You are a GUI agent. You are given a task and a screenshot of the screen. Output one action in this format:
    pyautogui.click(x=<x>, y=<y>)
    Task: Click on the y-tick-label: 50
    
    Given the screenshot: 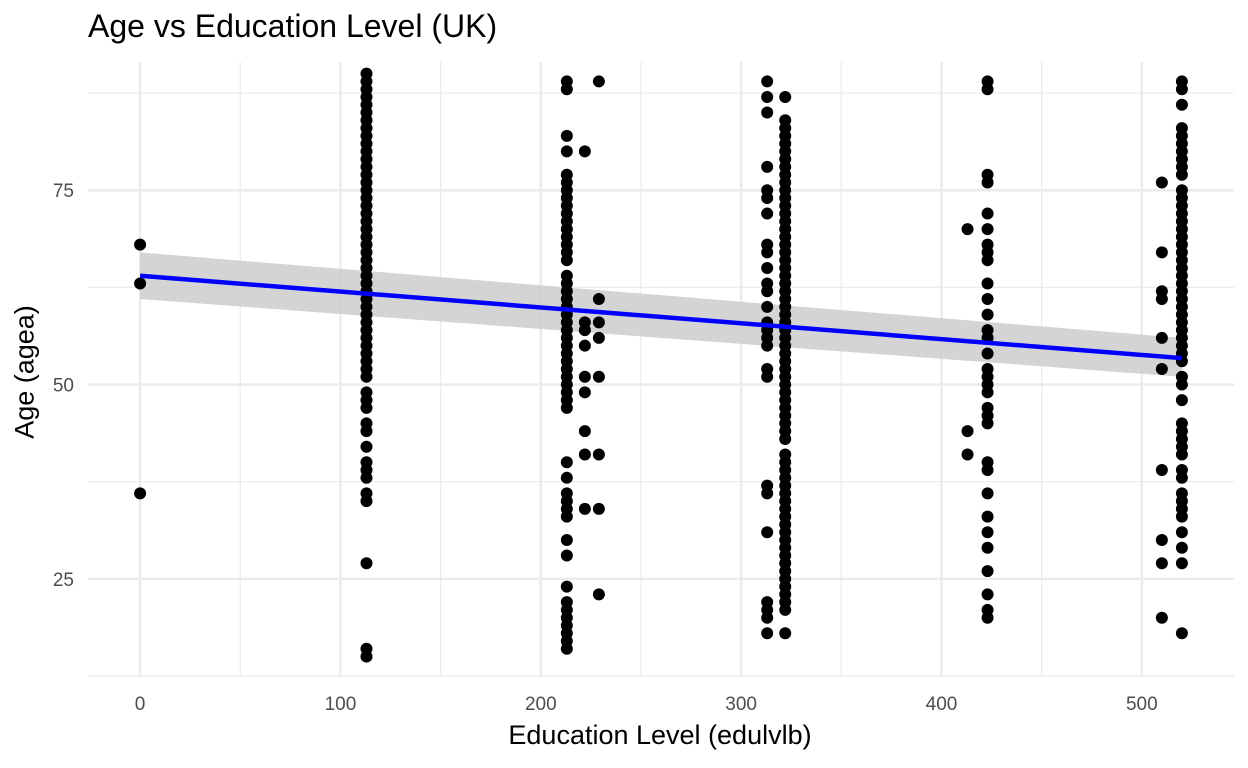 What is the action you would take?
    pyautogui.click(x=63, y=386)
    